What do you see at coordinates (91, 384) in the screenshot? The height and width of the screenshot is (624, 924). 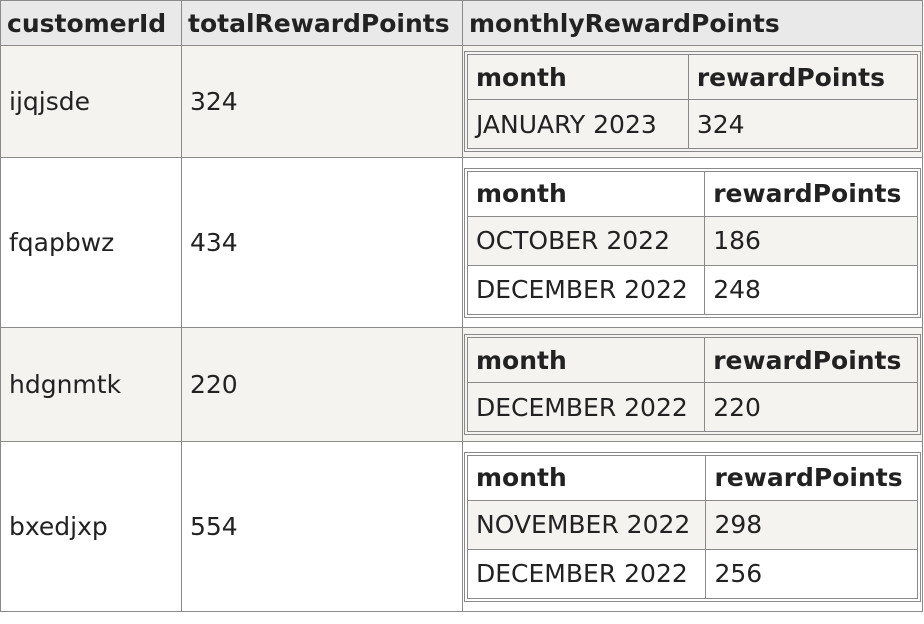 I see `customer-id-cell: hdgnmtk` at bounding box center [91, 384].